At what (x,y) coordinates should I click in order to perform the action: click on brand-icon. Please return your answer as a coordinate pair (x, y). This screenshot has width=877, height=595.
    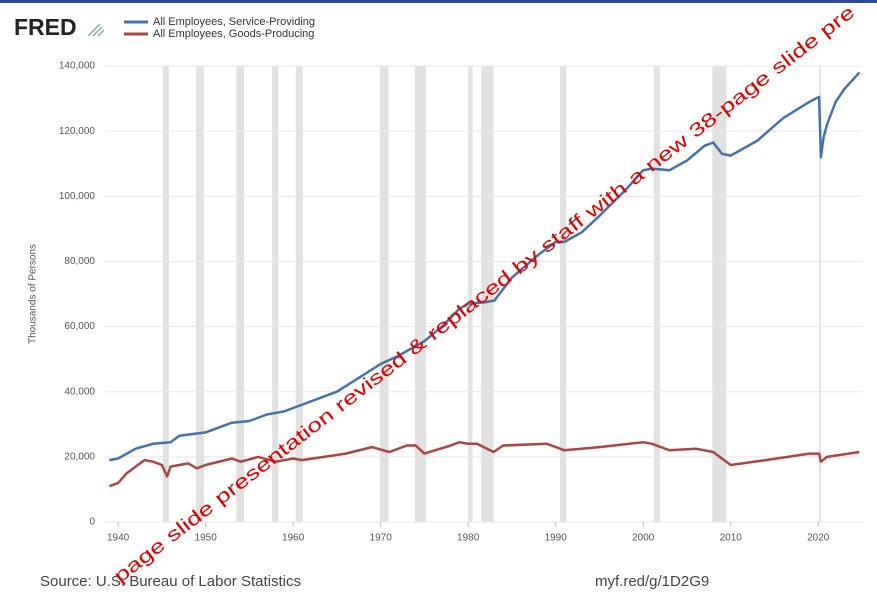
    Looking at the image, I should click on (96, 30).